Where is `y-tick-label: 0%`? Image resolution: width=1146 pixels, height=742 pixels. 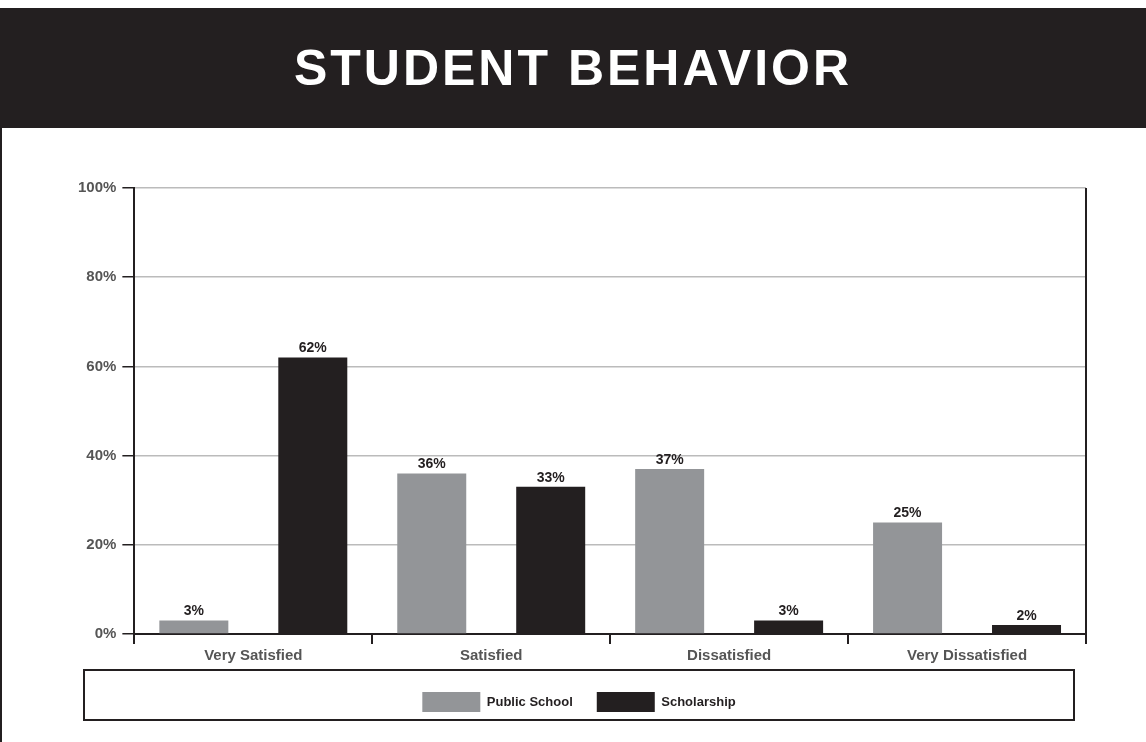
y-tick-label: 0% is located at coordinates (105, 633).